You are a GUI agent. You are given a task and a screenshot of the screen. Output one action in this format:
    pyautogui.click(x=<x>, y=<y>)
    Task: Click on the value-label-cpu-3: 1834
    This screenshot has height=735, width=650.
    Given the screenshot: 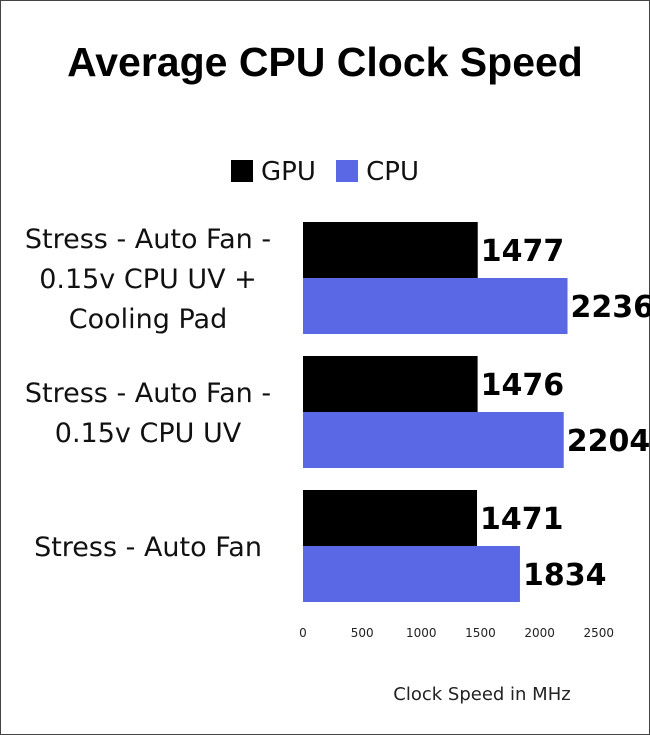 What is the action you would take?
    pyautogui.click(x=565, y=575)
    